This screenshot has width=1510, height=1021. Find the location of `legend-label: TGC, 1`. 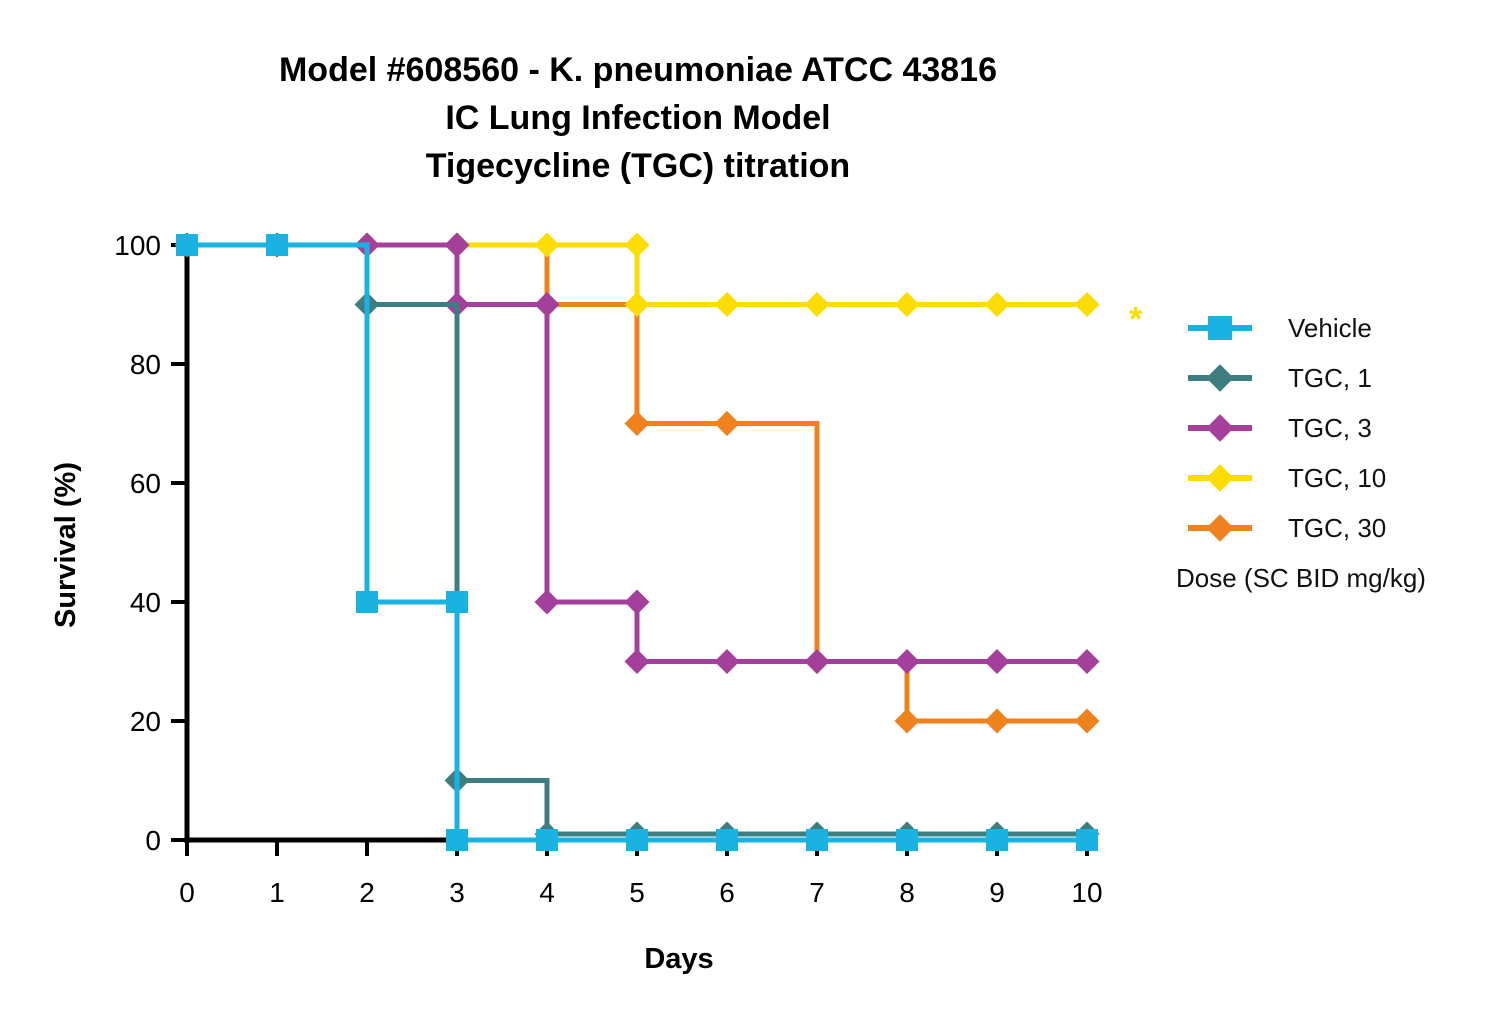

legend-label: TGC, 1 is located at coordinates (1330, 378).